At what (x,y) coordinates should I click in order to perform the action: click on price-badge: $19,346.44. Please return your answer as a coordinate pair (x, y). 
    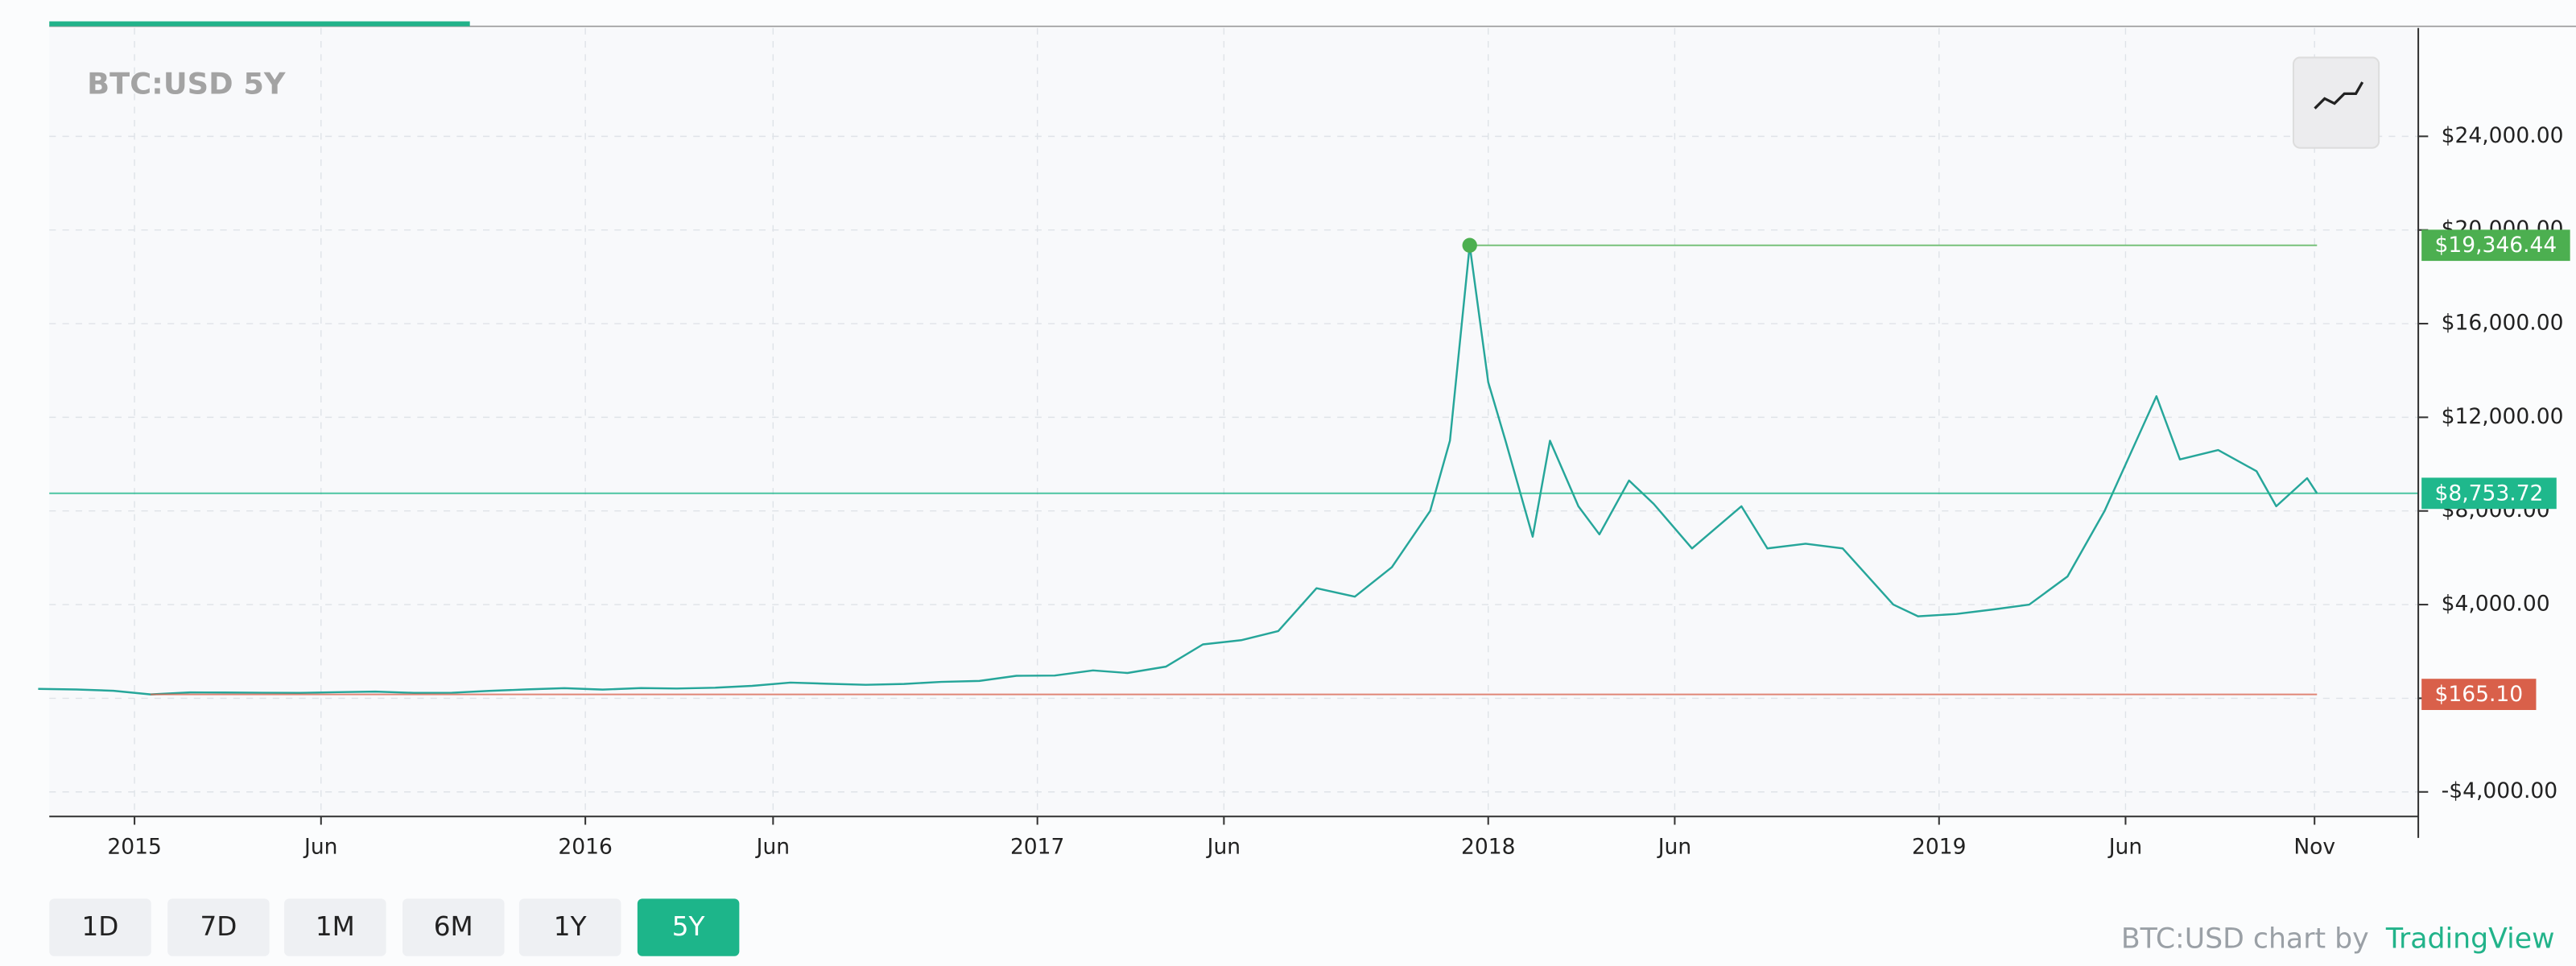
    Looking at the image, I should click on (2495, 245).